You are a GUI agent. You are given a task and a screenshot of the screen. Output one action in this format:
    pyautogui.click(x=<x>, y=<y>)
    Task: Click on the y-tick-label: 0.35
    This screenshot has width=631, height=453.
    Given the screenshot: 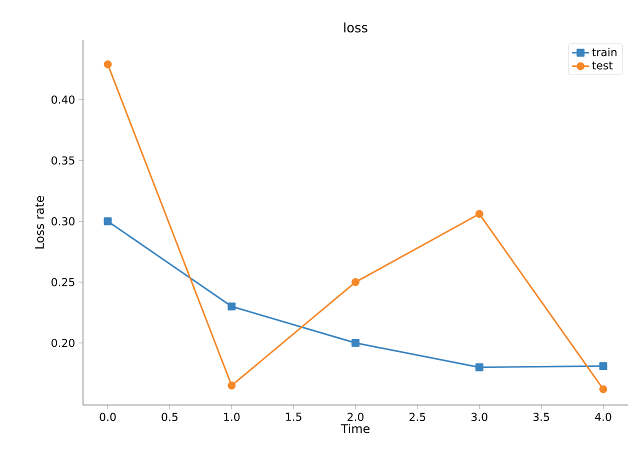 What is the action you would take?
    pyautogui.click(x=63, y=160)
    